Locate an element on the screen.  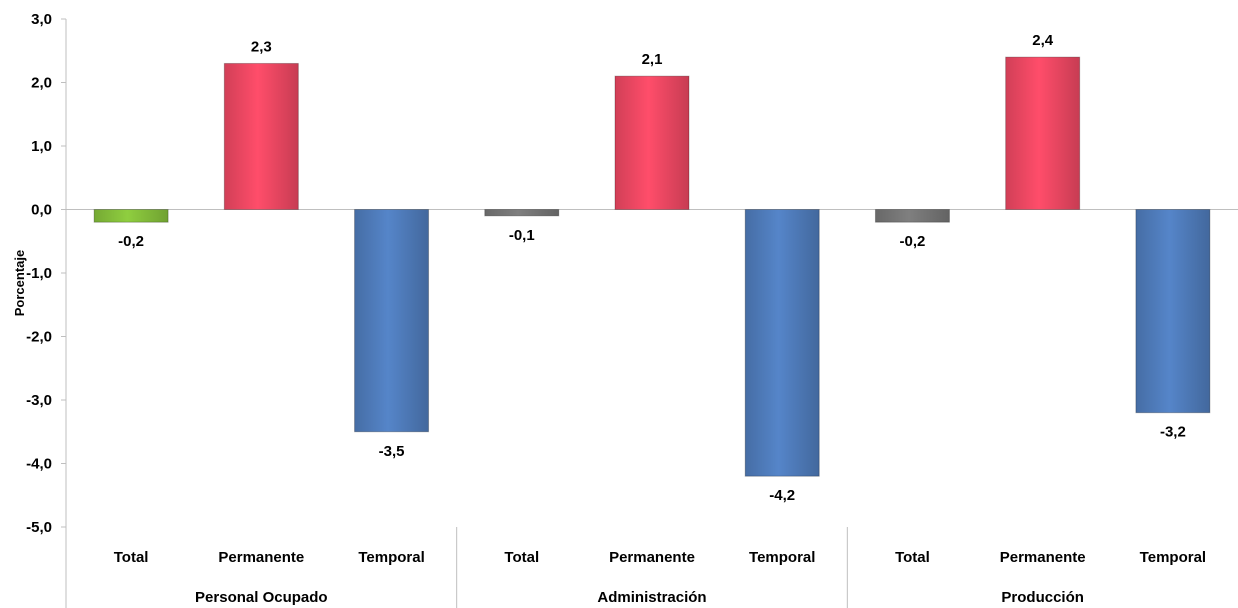
group-label: Administración is located at coordinates (651, 597).